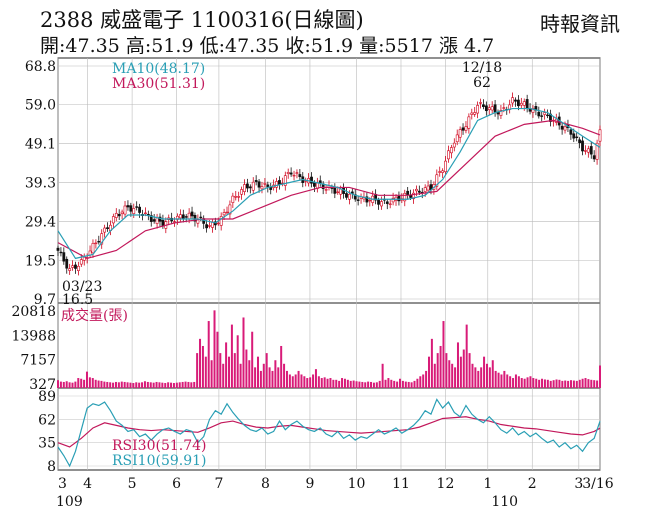 This screenshot has width=656, height=525. What do you see at coordinates (38, 361) in the screenshot?
I see `volume-y-tick: 7157` at bounding box center [38, 361].